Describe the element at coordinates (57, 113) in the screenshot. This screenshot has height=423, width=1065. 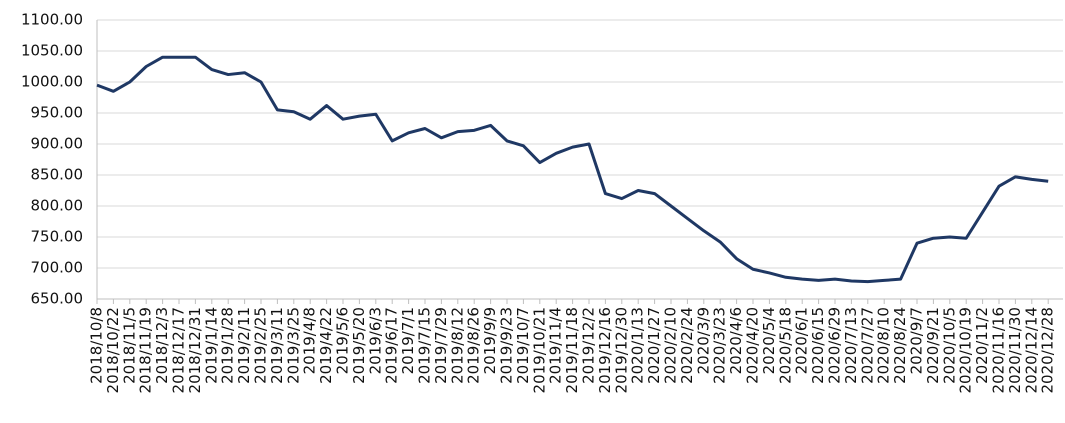
I see `y-tick-label: 950.00` at that location.